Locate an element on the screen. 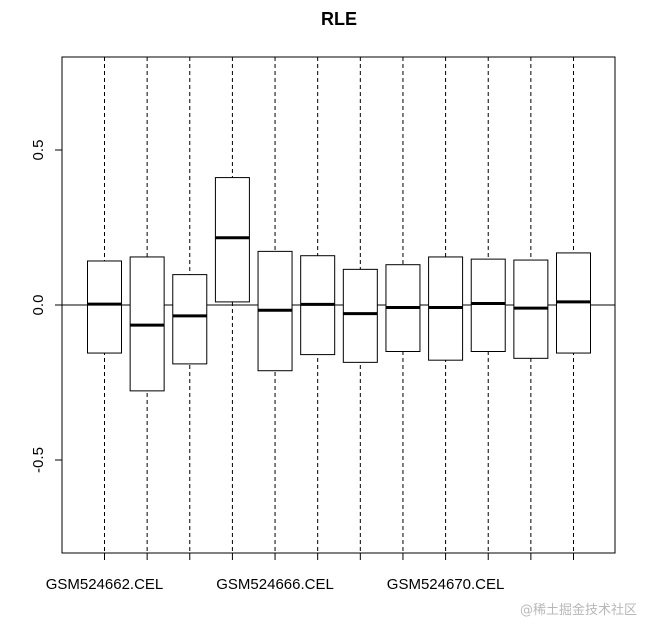  x-tick-label: GSM524666.CEL is located at coordinates (275, 584).